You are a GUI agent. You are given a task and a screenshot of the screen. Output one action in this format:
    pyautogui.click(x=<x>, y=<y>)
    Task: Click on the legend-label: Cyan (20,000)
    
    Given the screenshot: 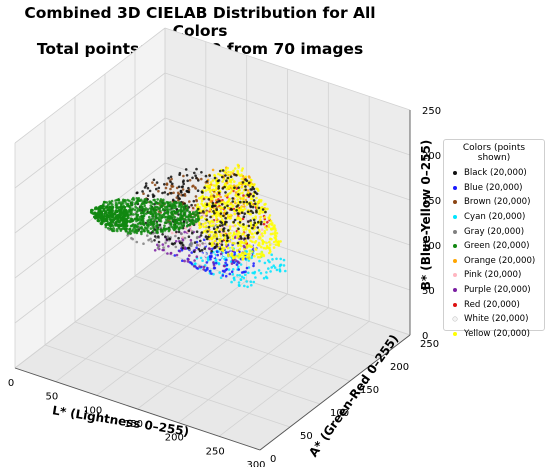 What is the action you would take?
    pyautogui.click(x=495, y=217)
    